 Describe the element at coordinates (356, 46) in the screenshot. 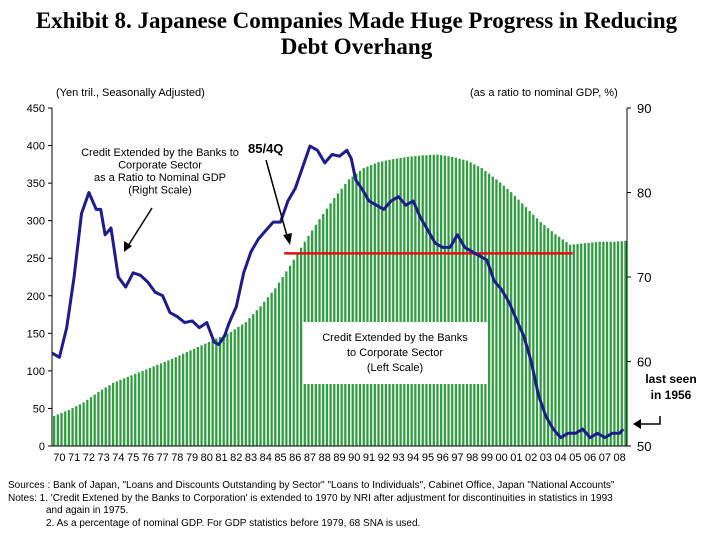

I see `title-line-2: Debt Overhang` at that location.